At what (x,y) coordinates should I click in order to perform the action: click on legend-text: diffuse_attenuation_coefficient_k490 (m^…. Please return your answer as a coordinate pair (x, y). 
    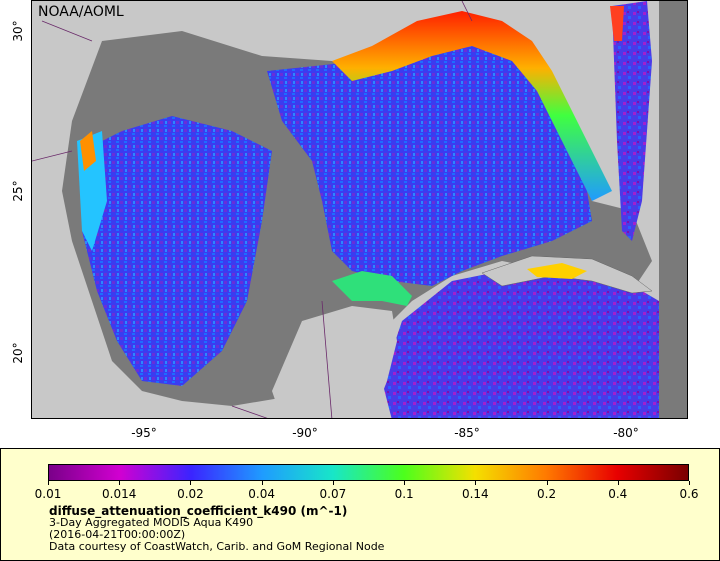
    Looking at the image, I should click on (216, 529).